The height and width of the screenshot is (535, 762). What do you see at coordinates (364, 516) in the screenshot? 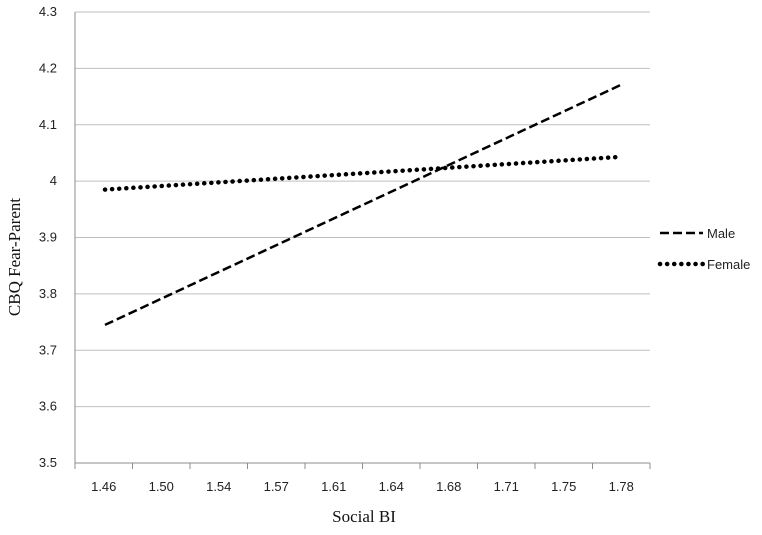
I see `x-axis-title: Social BI` at bounding box center [364, 516].